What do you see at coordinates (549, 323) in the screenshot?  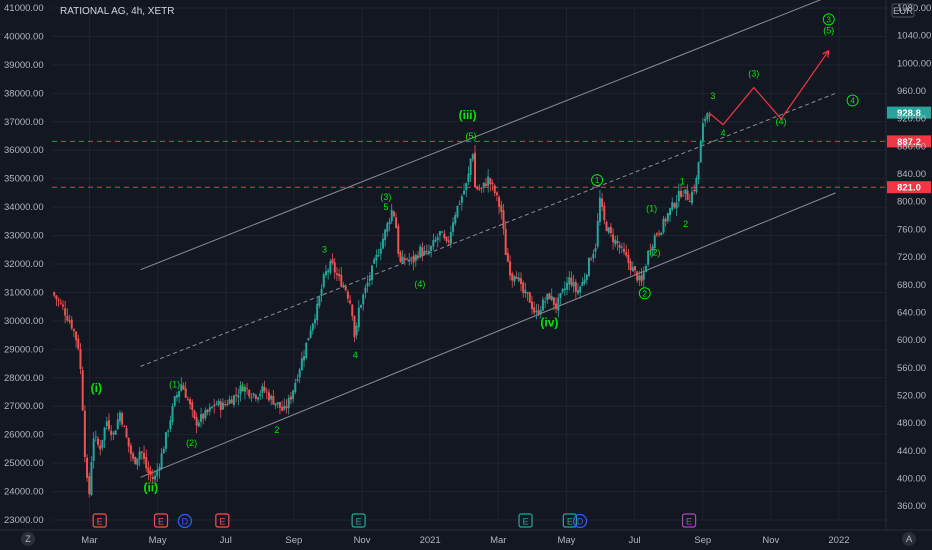 I see `wave-label: (iv)` at bounding box center [549, 323].